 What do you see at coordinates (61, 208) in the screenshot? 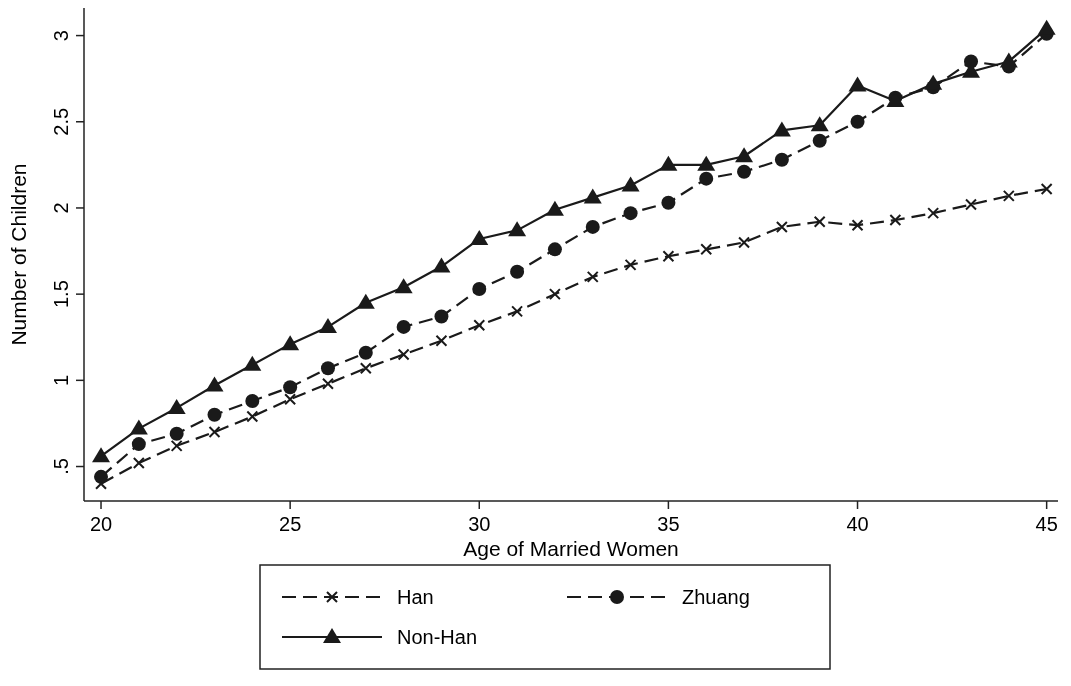
I see `y-tick-label: 2` at bounding box center [61, 208].